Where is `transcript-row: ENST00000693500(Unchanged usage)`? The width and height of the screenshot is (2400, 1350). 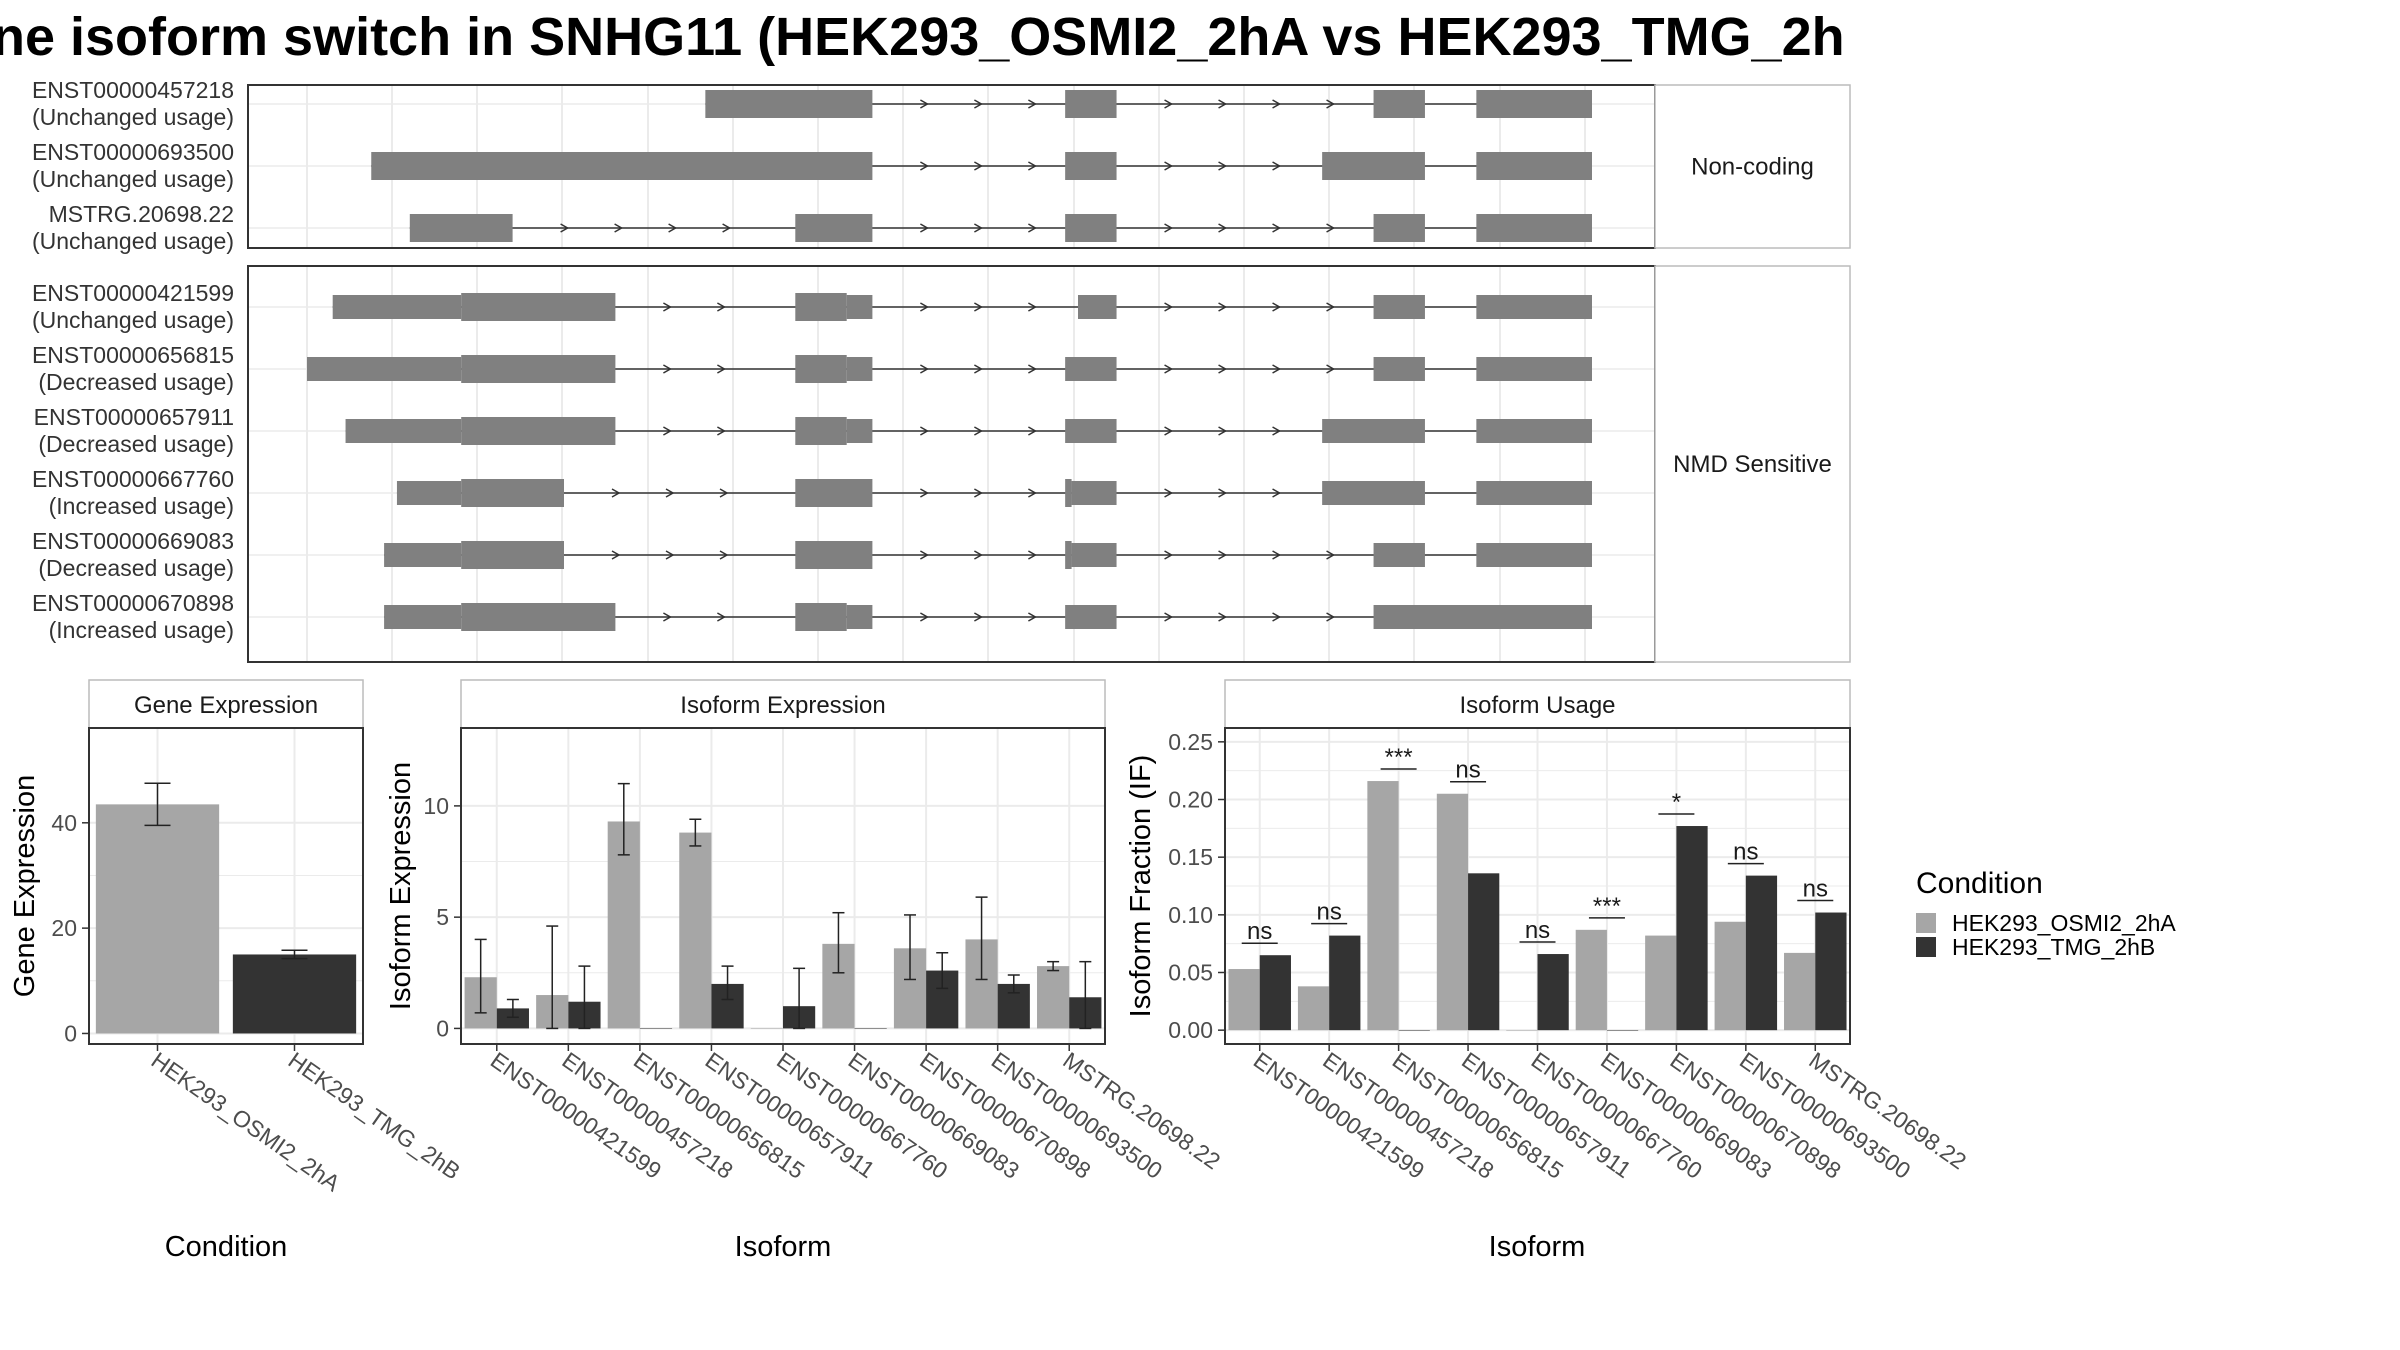
transcript-row: ENST00000693500(Unchanged usage) is located at coordinates (812, 165).